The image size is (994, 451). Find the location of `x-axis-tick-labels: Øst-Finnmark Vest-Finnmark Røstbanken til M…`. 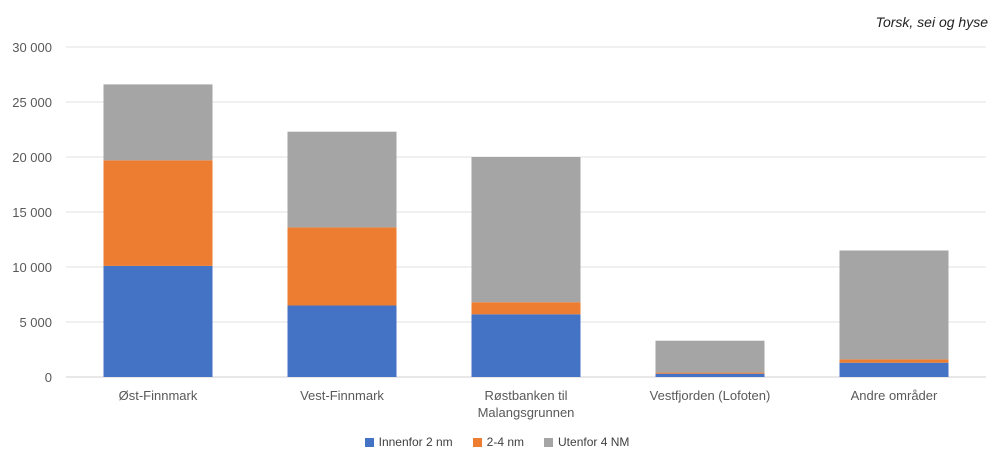

x-axis-tick-labels: Øst-Finnmark Vest-Finnmark Røstbanken til M… is located at coordinates (528, 404).